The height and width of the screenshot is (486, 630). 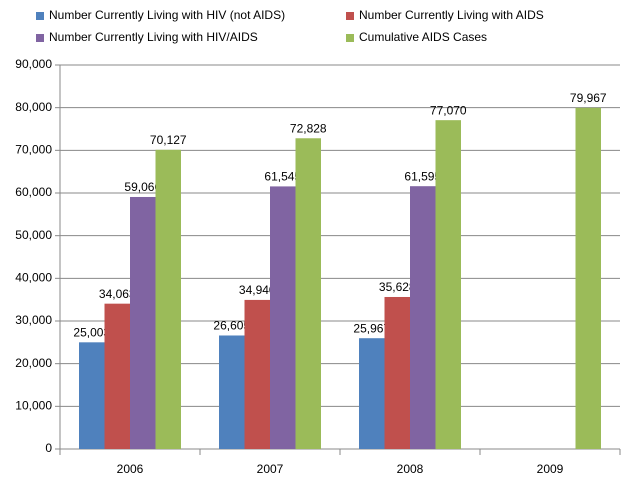 What do you see at coordinates (91, 332) in the screenshot?
I see `value-label: 25,003` at bounding box center [91, 332].